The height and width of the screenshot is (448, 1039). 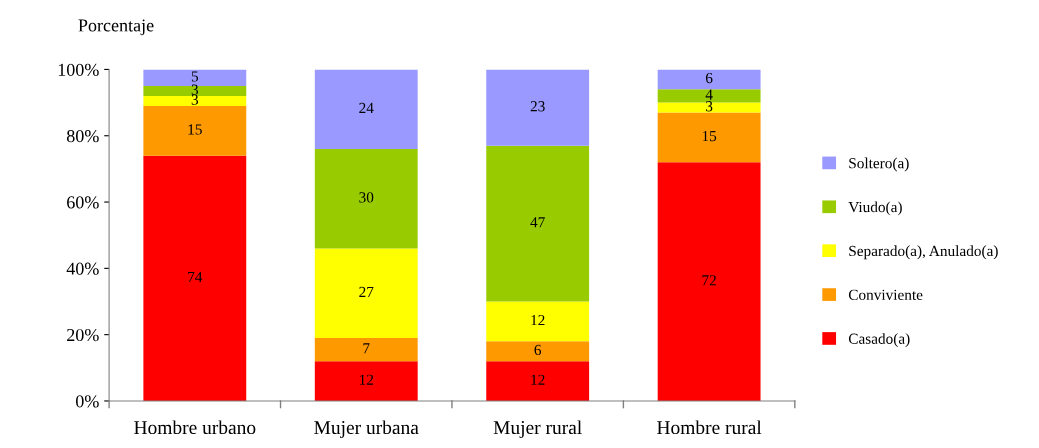 What do you see at coordinates (83, 202) in the screenshot?
I see `y-tick-label: 60%` at bounding box center [83, 202].